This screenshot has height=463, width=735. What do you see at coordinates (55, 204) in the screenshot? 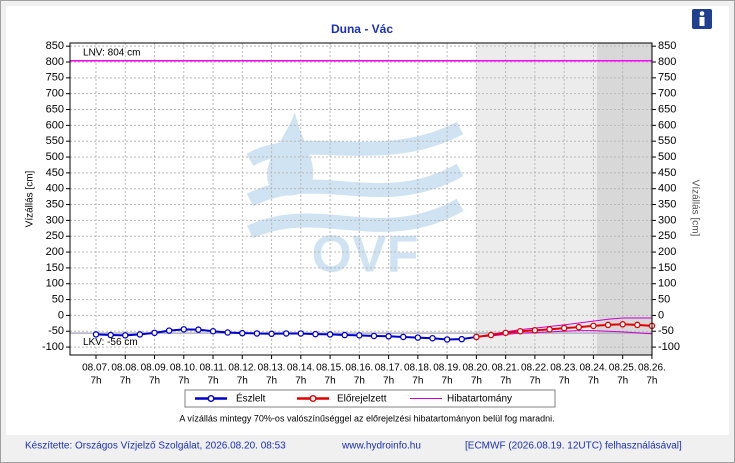
I see `y-tick-label: 350` at bounding box center [55, 204].